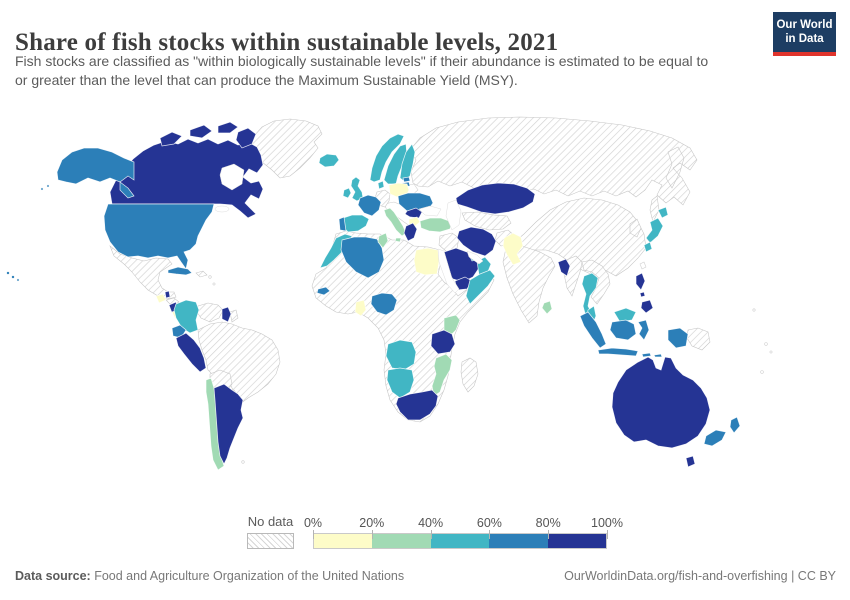  Describe the element at coordinates (607, 523) in the screenshot. I see `legend-tick-label: 100%` at that location.